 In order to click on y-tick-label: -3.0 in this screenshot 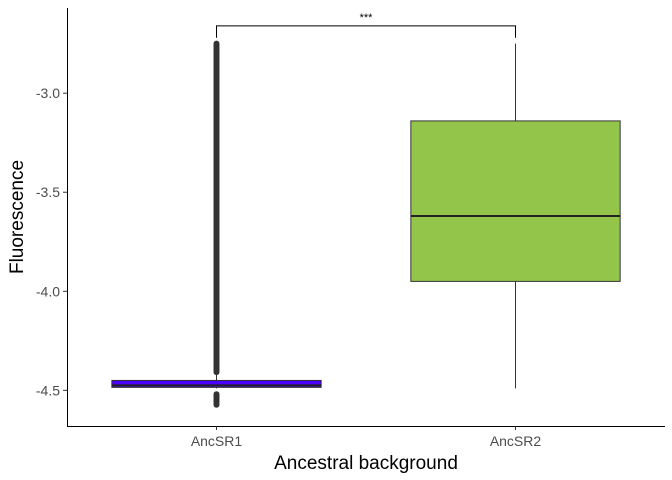, I will do `click(48, 93)`.